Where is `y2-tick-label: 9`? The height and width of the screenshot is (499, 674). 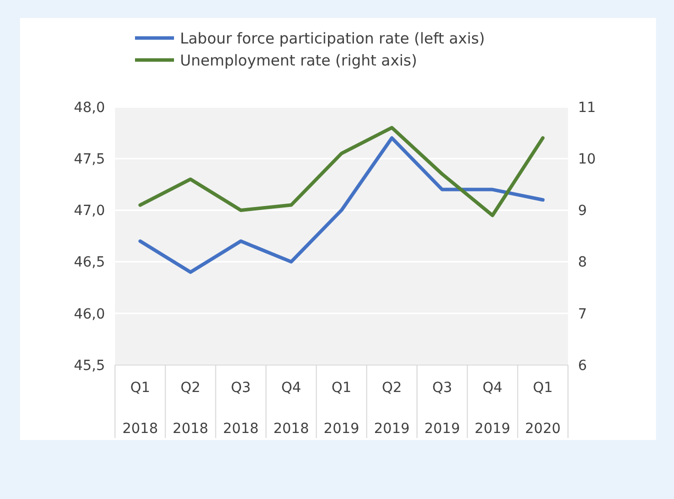
y2-tick-label: 9 is located at coordinates (582, 211).